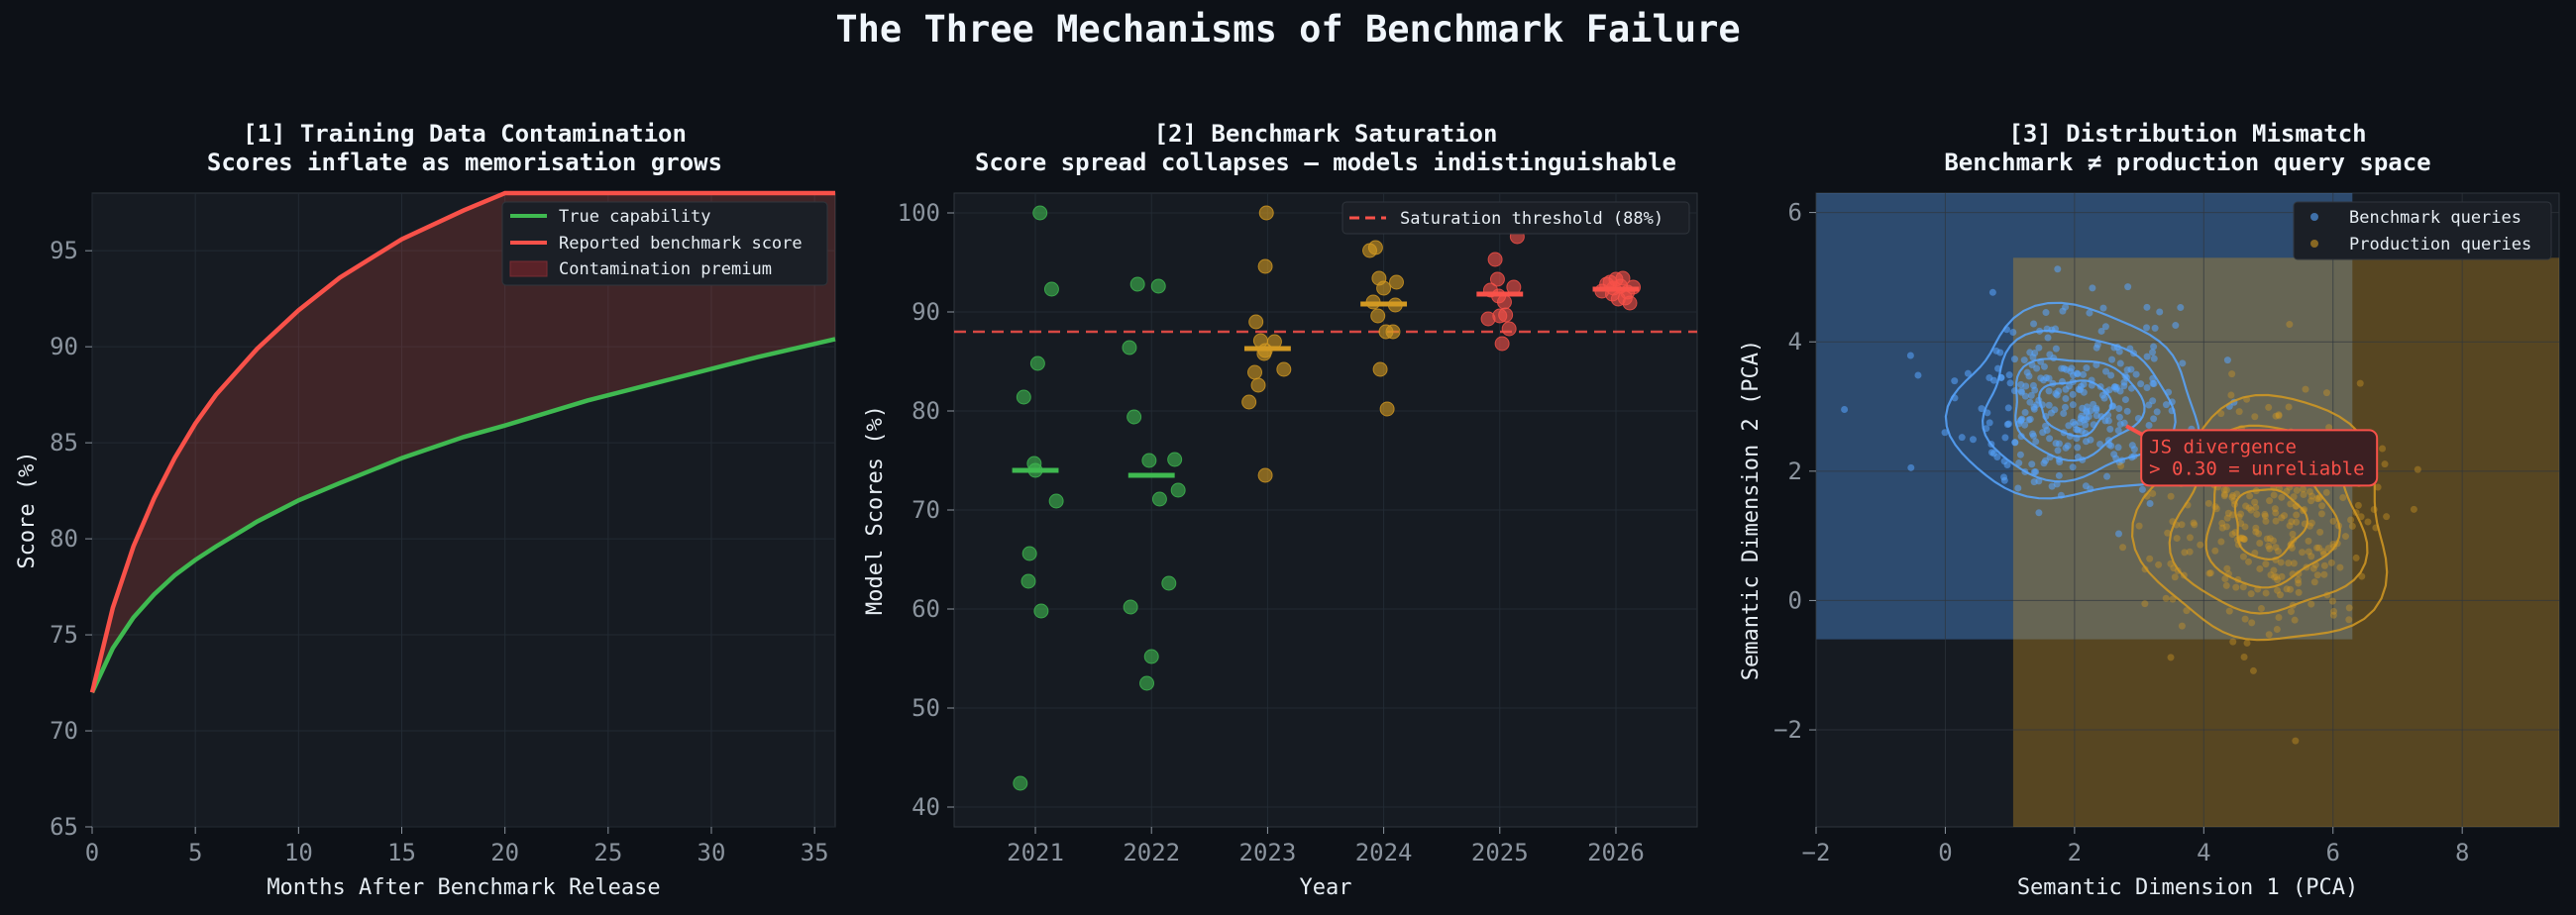 This screenshot has height=915, width=2576. I want to click on production-density-contour, so click(2259, 518).